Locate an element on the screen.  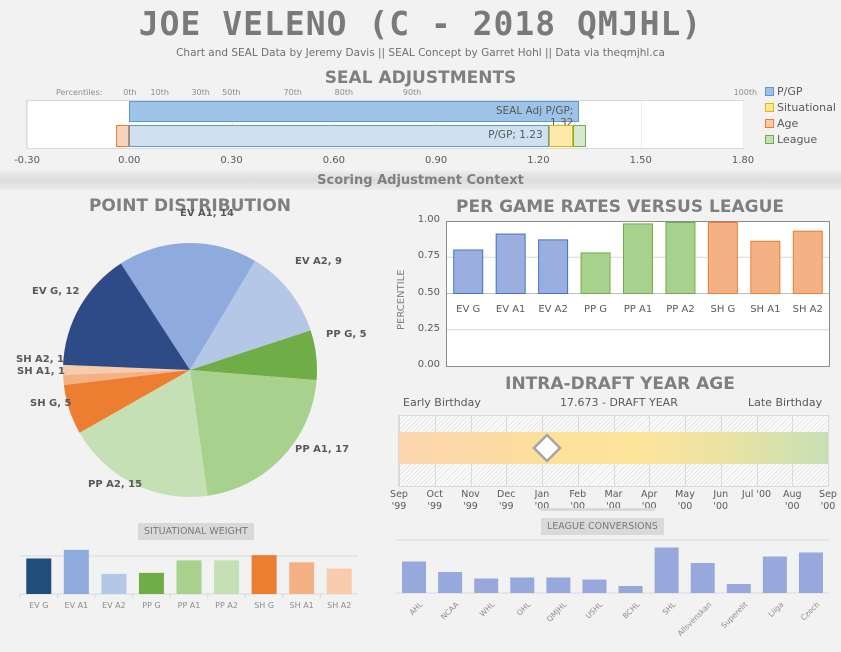
seal-adjusted-bar is located at coordinates (354, 111).